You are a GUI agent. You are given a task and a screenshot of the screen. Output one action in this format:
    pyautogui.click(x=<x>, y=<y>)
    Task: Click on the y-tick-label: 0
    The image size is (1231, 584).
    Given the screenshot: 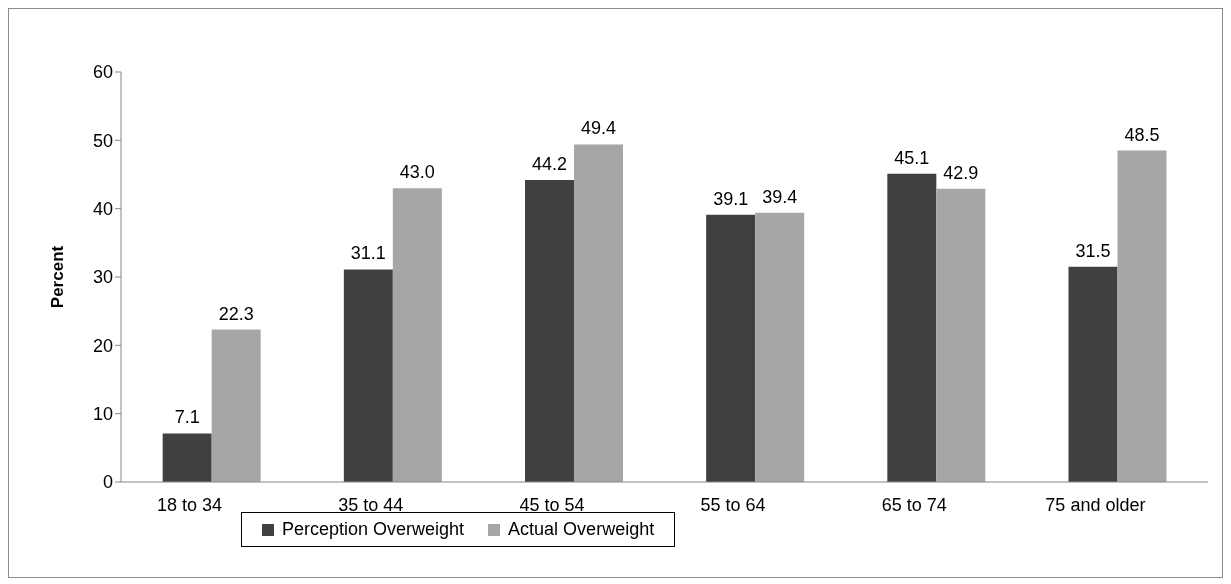 What is the action you would take?
    pyautogui.click(x=107, y=482)
    